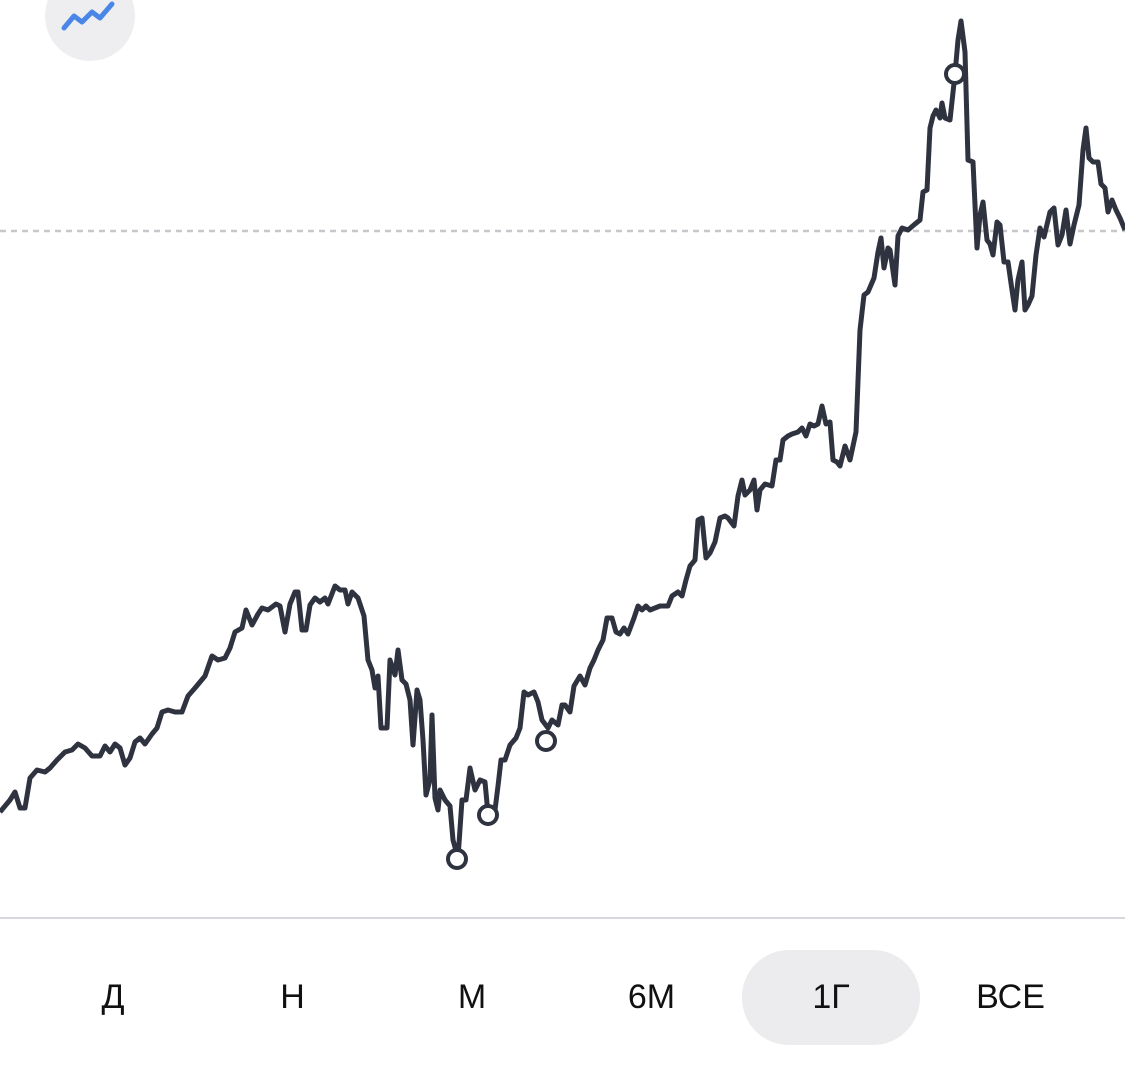  I want to click on icon-glyph, so click(88, 16).